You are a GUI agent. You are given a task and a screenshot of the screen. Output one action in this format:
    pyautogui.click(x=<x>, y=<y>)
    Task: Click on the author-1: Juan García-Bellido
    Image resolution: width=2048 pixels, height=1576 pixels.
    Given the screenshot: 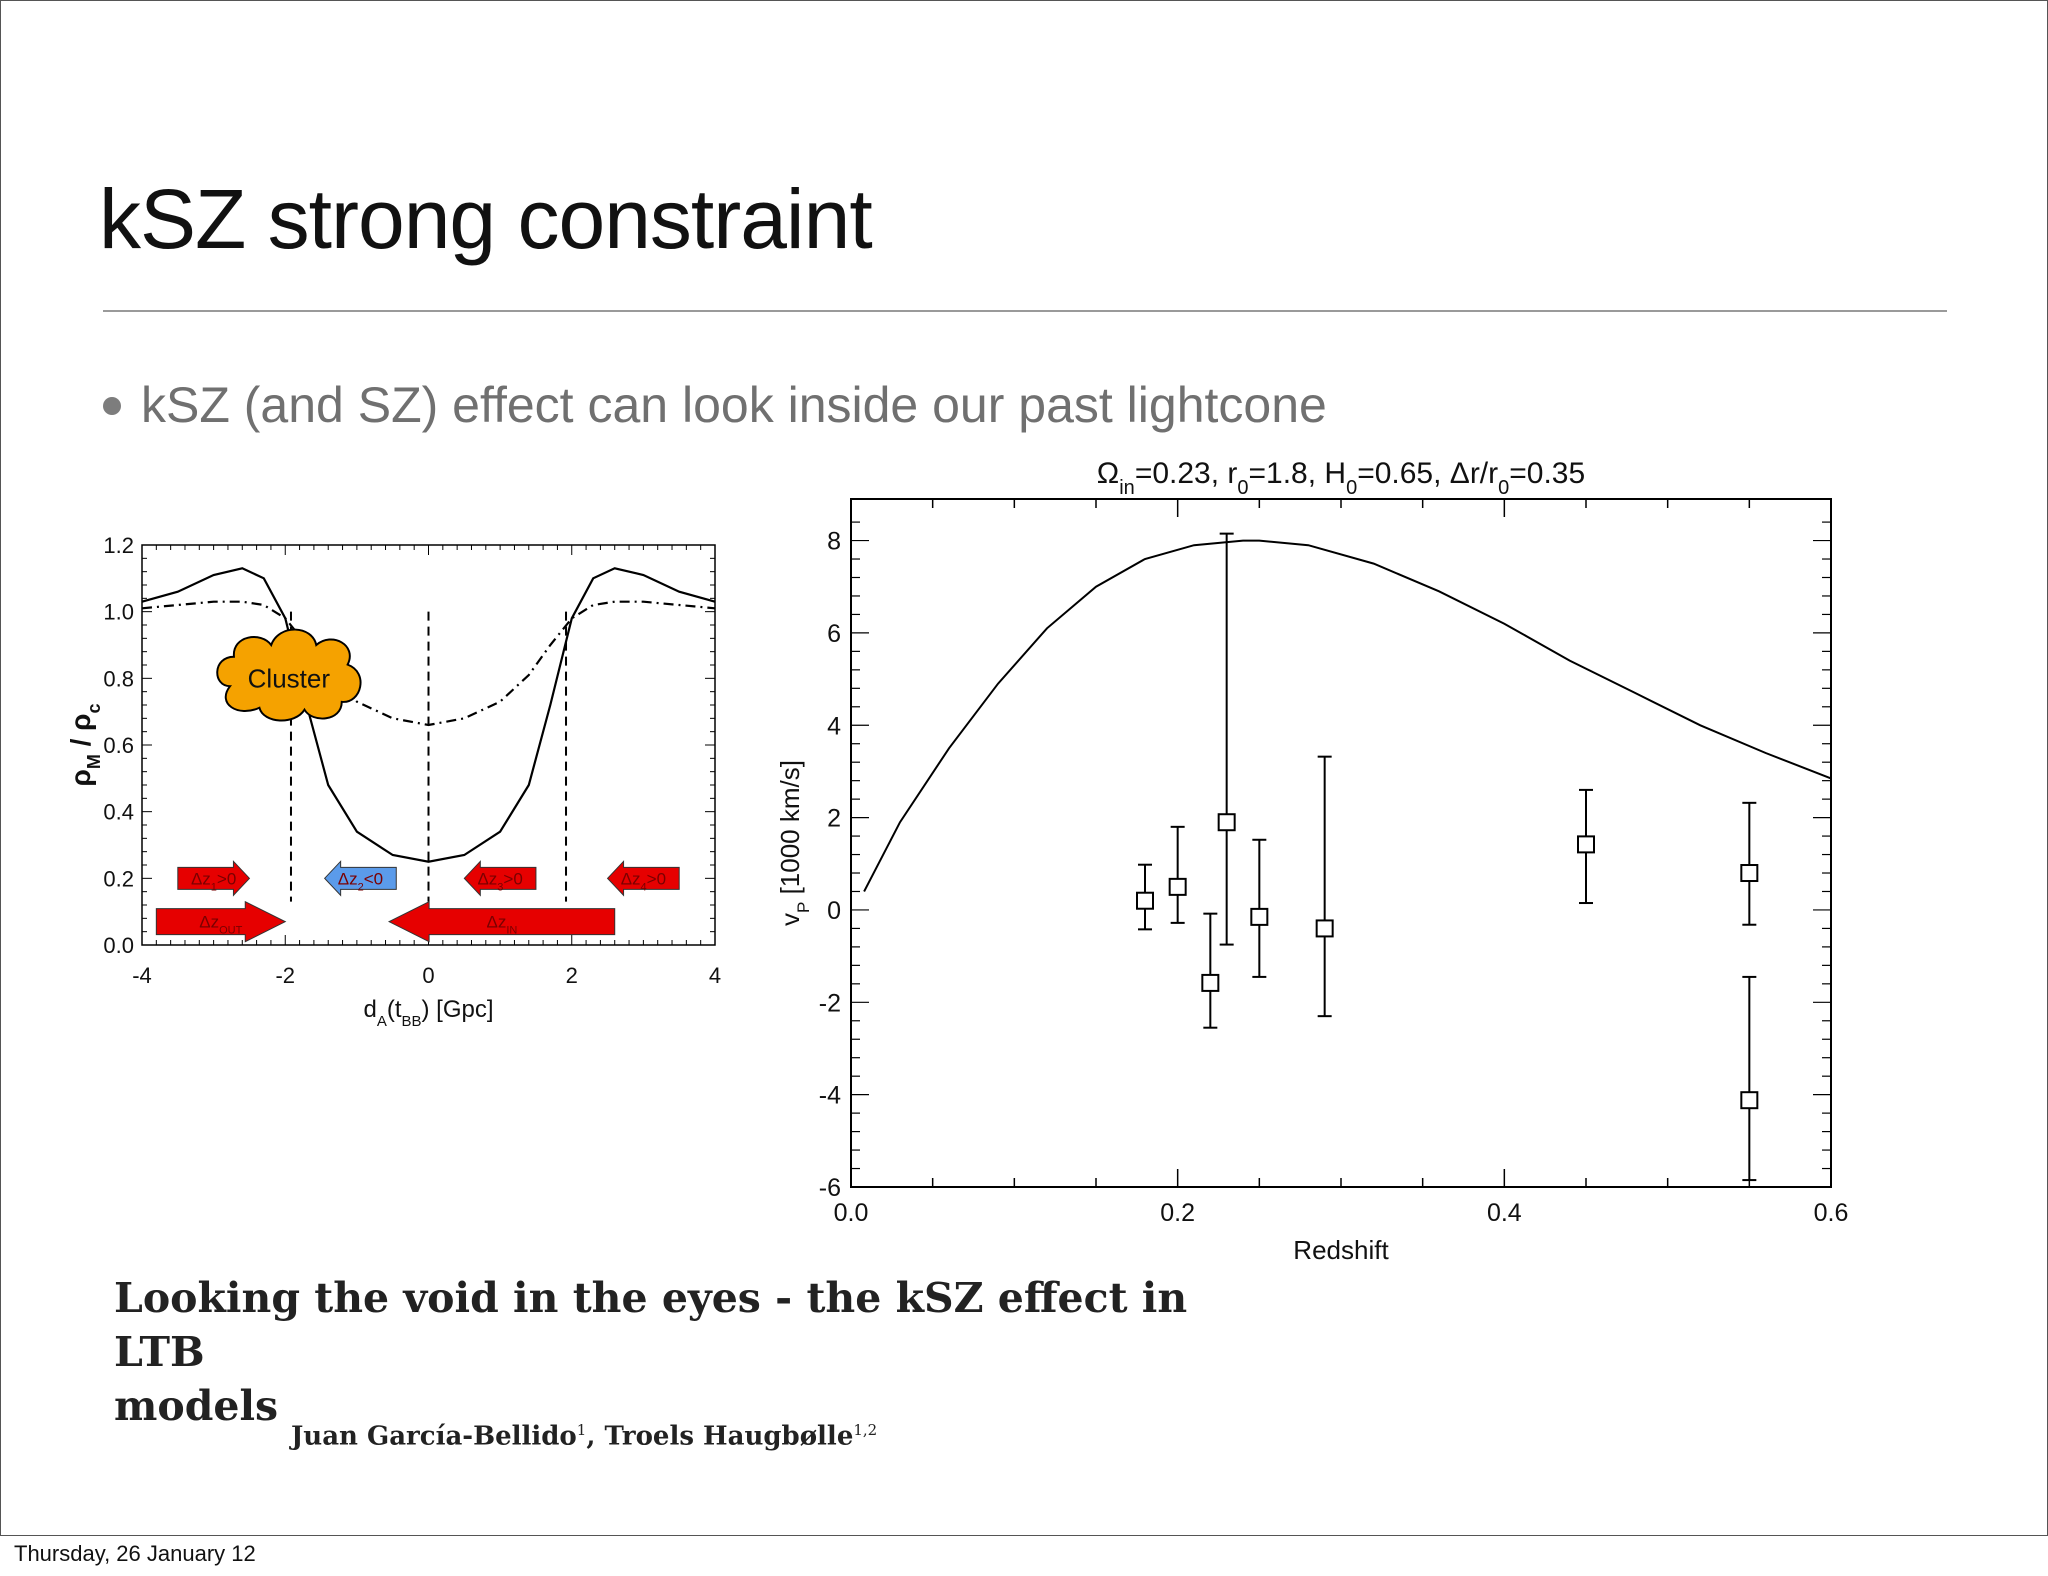 What is the action you would take?
    pyautogui.click(x=434, y=1436)
    